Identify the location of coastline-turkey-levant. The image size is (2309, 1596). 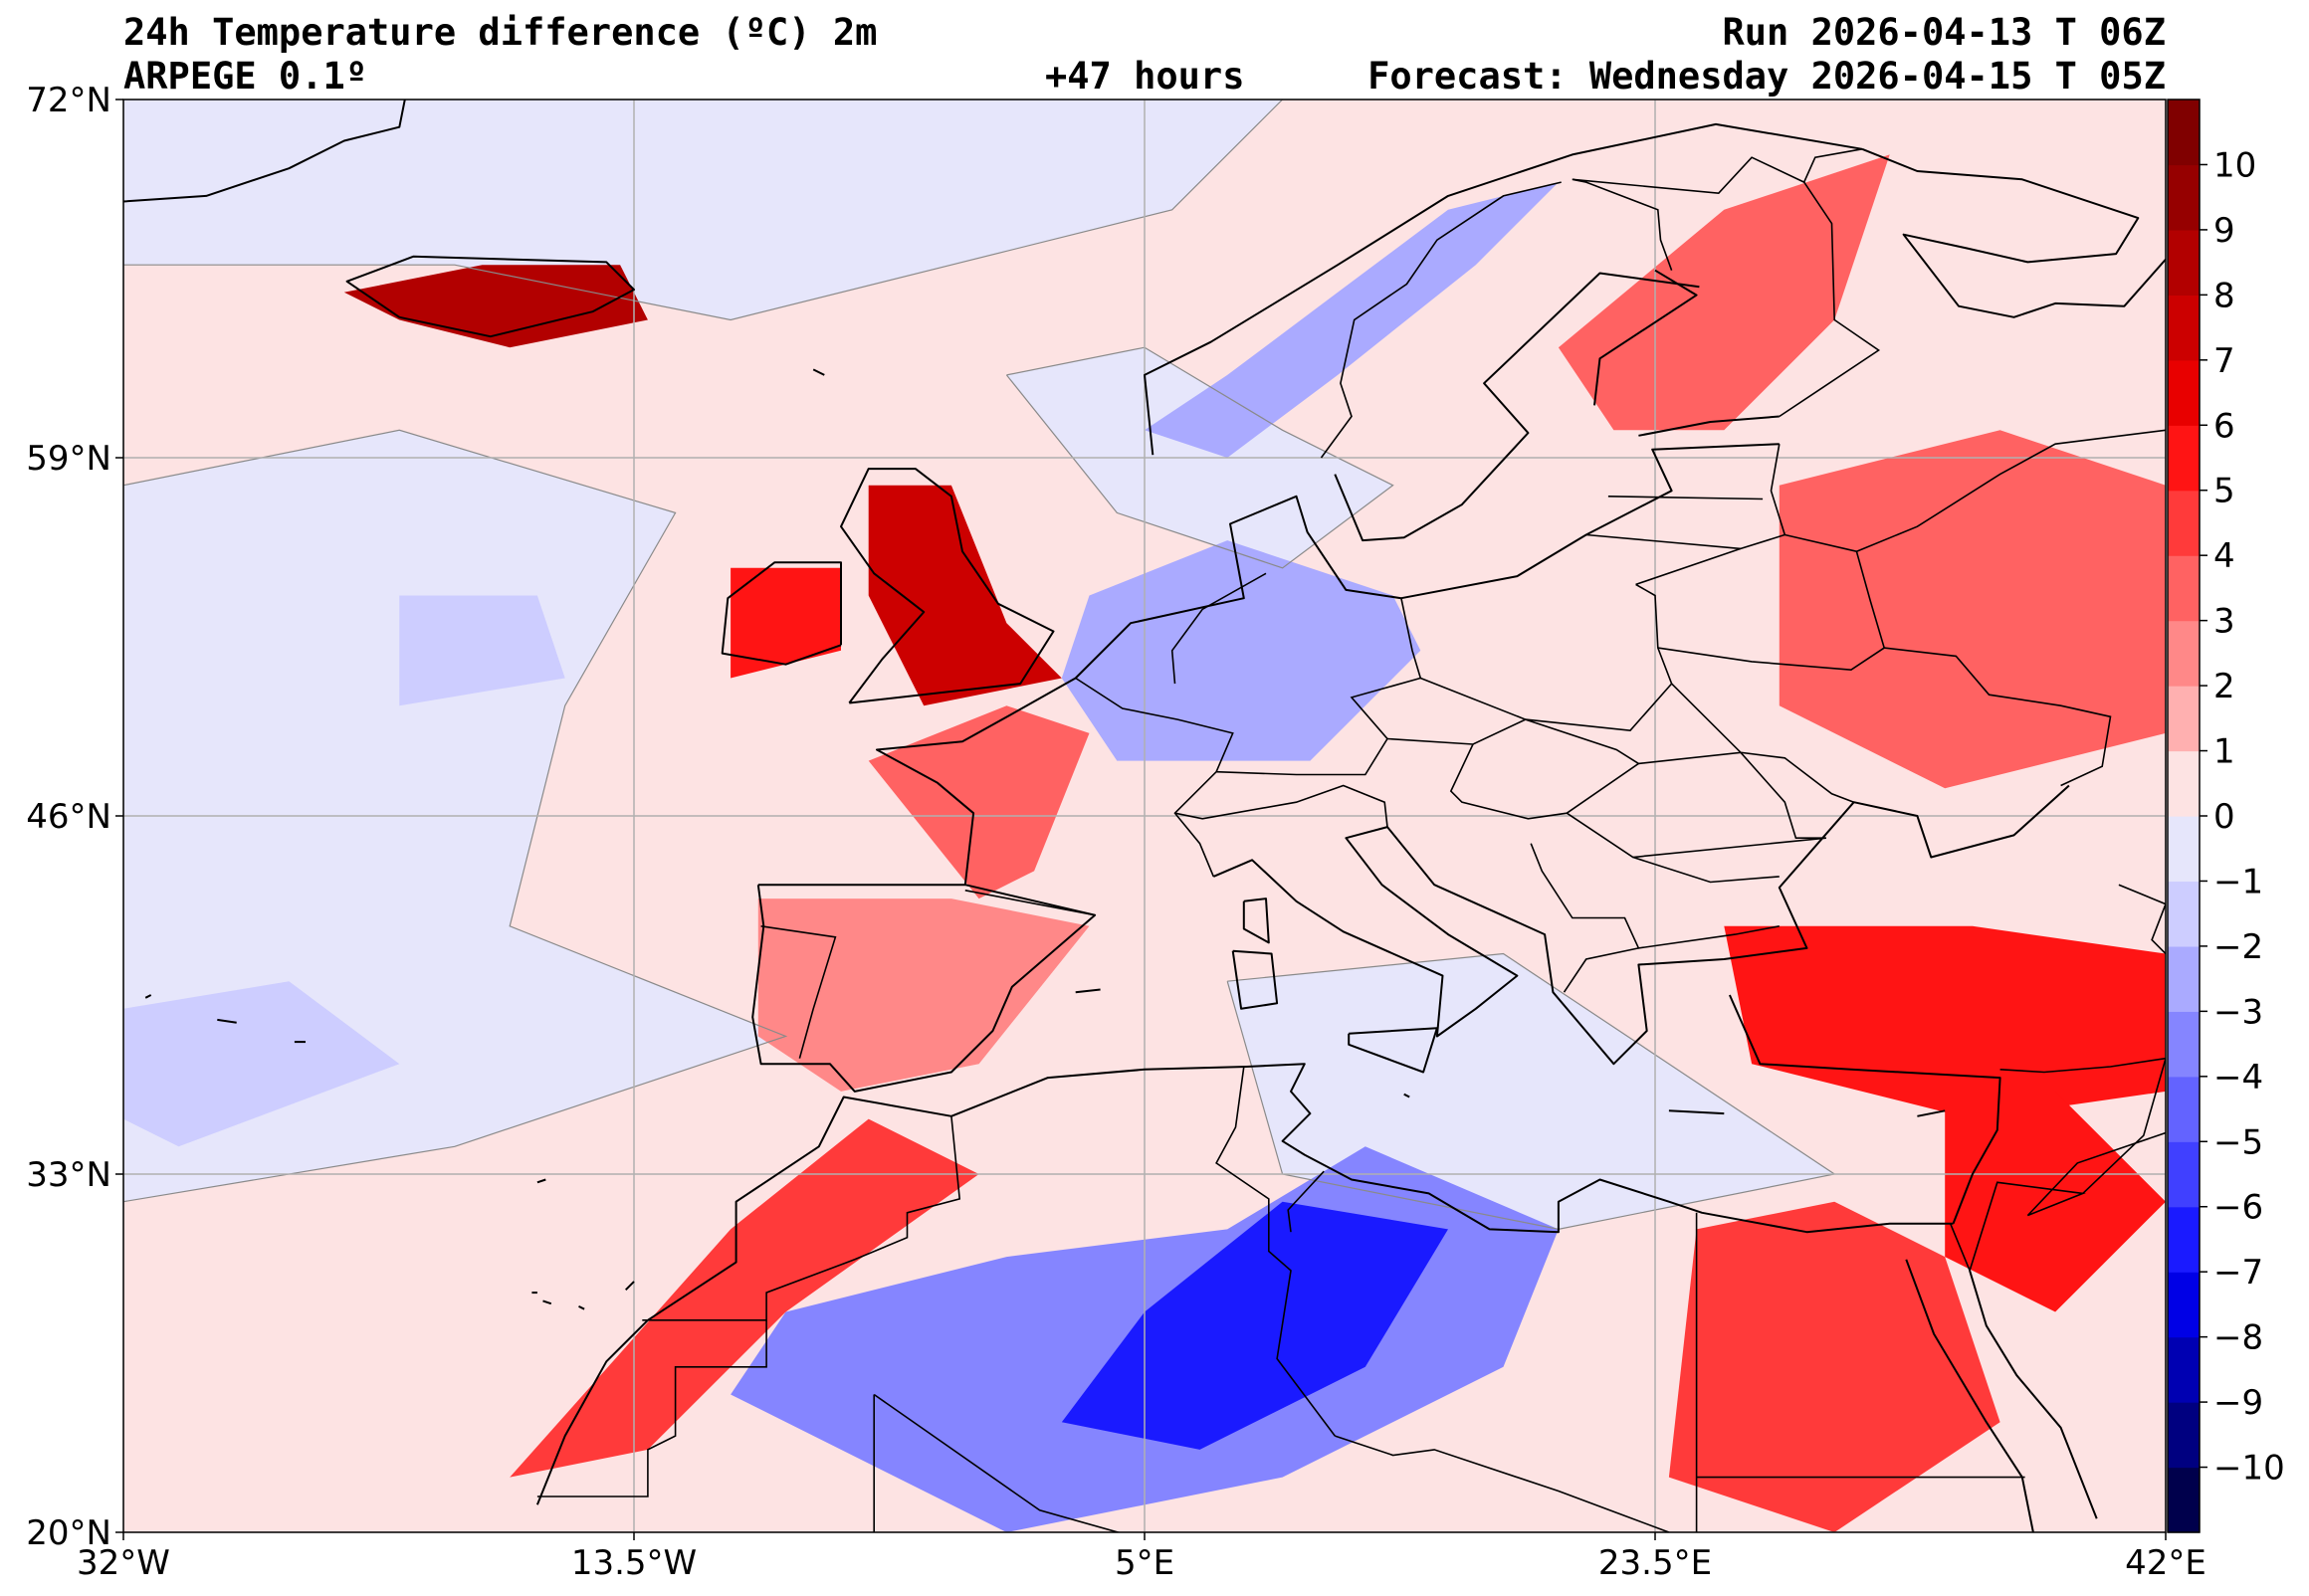
(1864, 1109).